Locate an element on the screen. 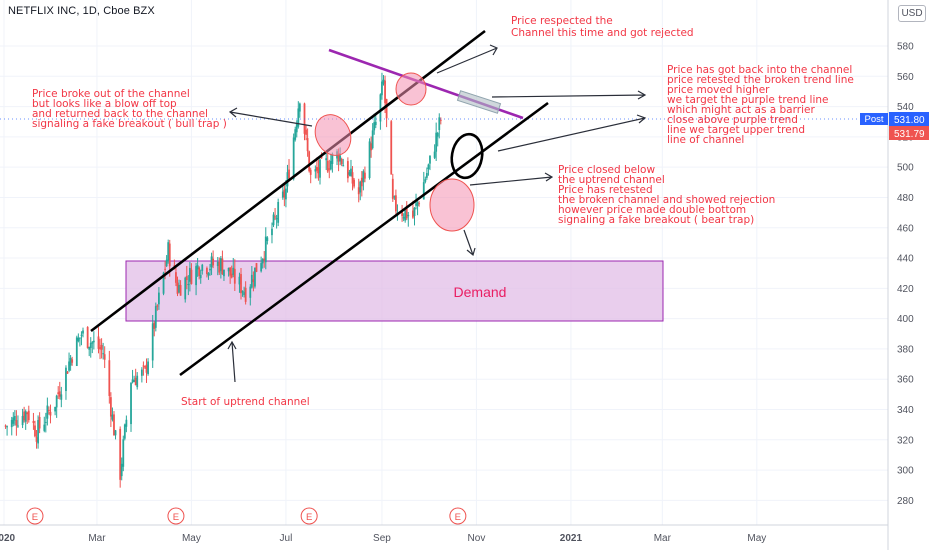 The width and height of the screenshot is (932, 550). demand-zone is located at coordinates (394, 291).